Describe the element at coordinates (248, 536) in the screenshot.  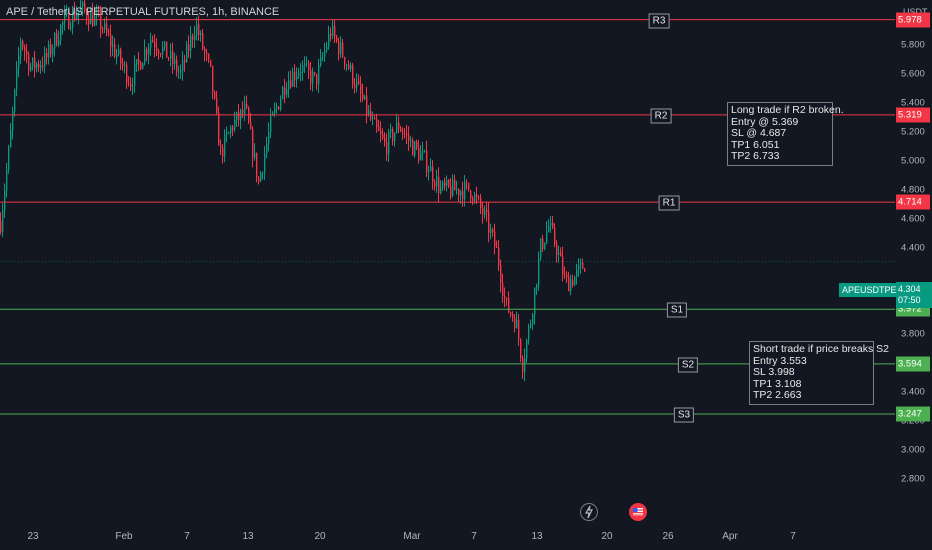
I see `x-tick-label: 13` at that location.